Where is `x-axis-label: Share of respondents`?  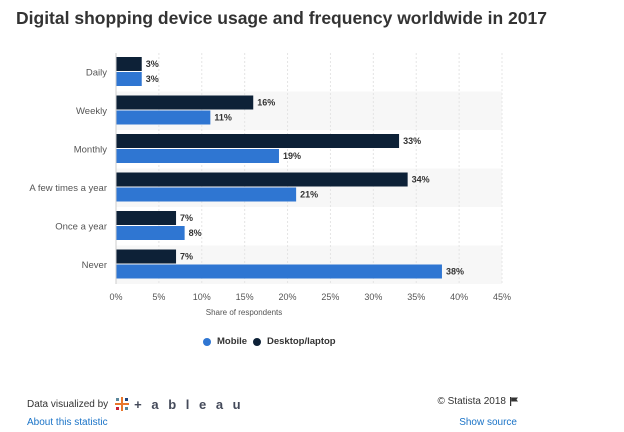 x-axis-label: Share of respondents is located at coordinates (244, 312).